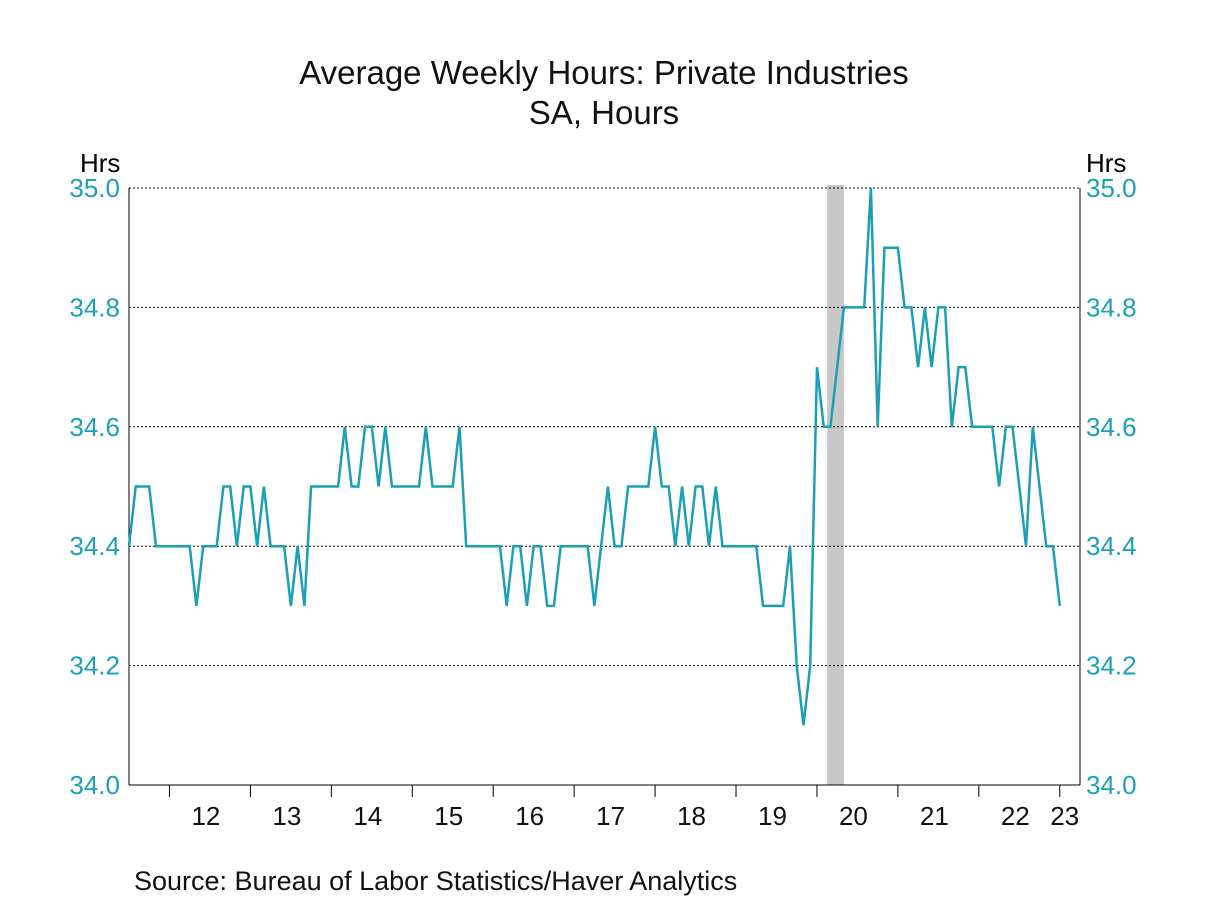  Describe the element at coordinates (94, 666) in the screenshot. I see `y-tick-label-left: 34.2` at that location.